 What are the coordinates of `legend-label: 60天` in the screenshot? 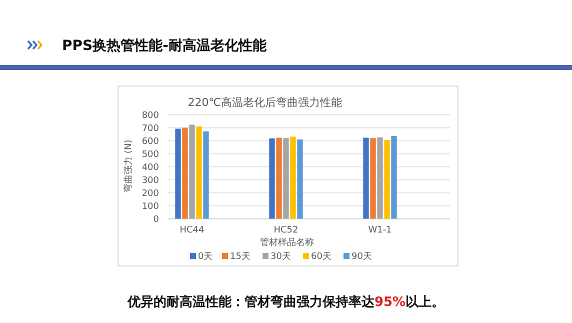 It's located at (321, 256).